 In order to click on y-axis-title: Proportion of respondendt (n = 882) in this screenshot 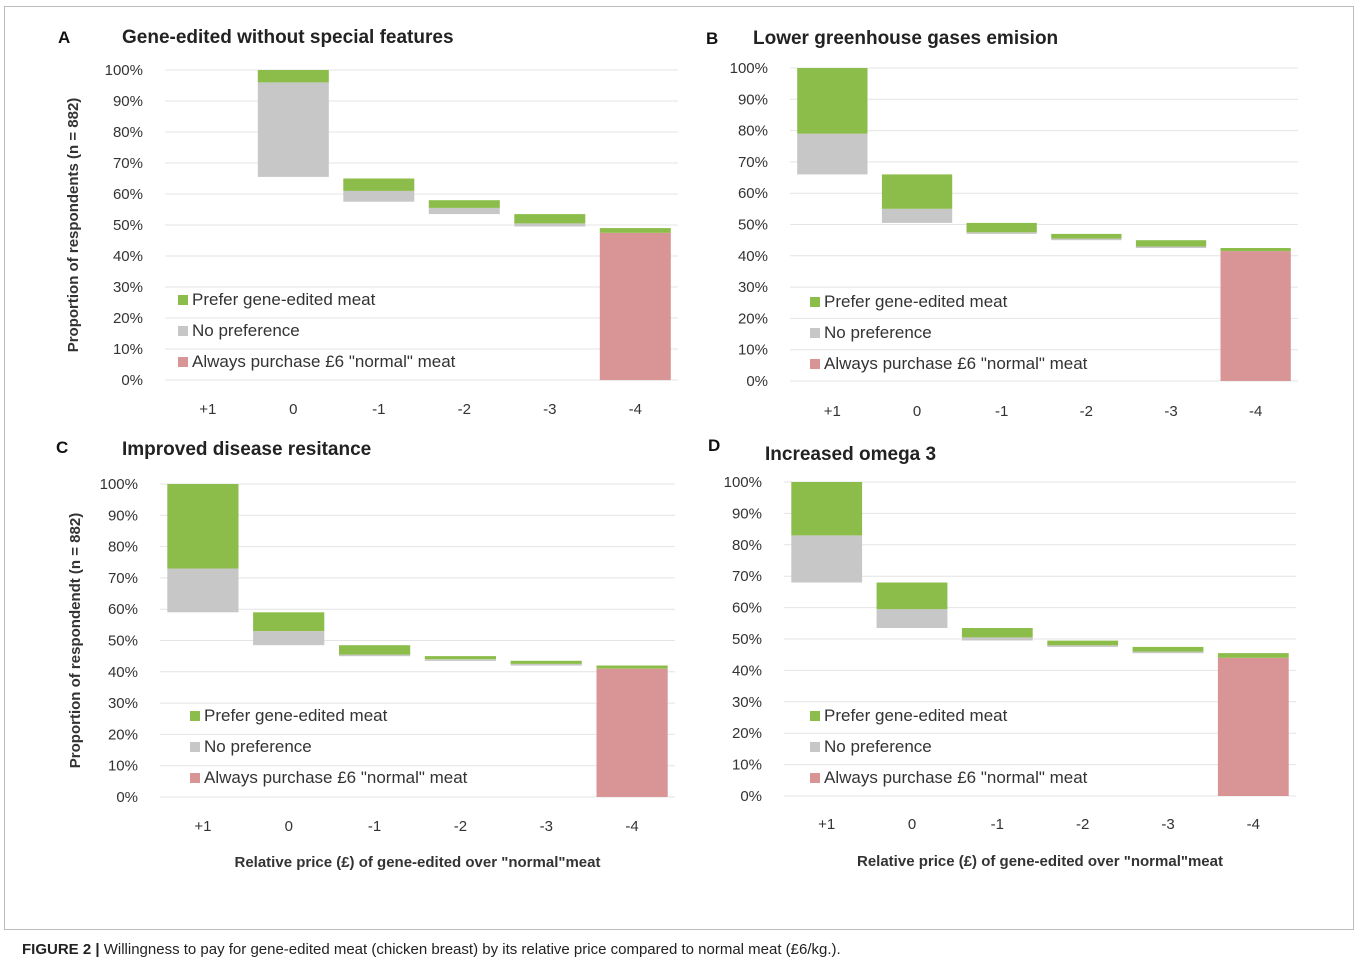, I will do `click(75, 640)`.